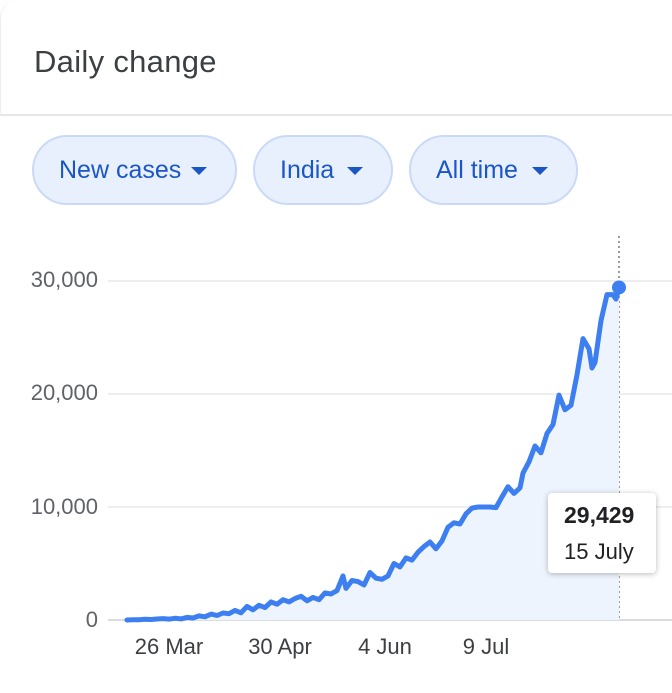 The width and height of the screenshot is (672, 693). I want to click on y-tick-label: 10,000, so click(64, 506).